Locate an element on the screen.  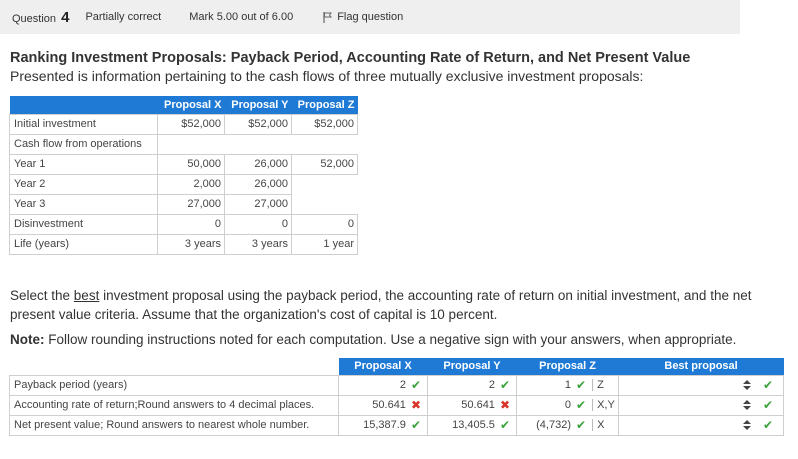
row-label: Disinvestment is located at coordinates (83, 224).